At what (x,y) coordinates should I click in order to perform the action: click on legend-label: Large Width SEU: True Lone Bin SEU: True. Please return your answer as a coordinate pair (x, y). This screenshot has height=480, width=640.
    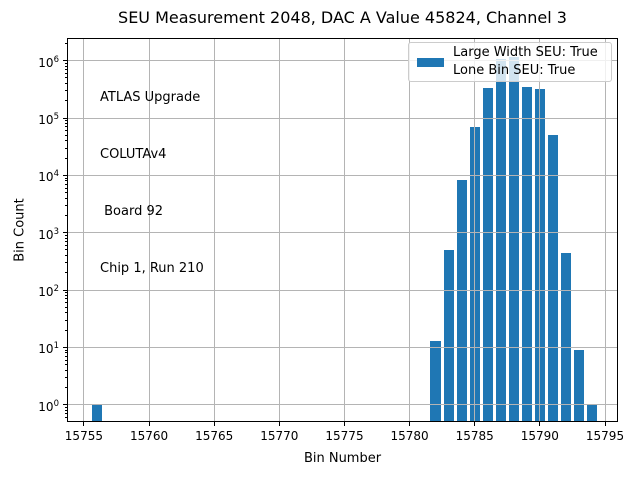
    Looking at the image, I should click on (525, 62).